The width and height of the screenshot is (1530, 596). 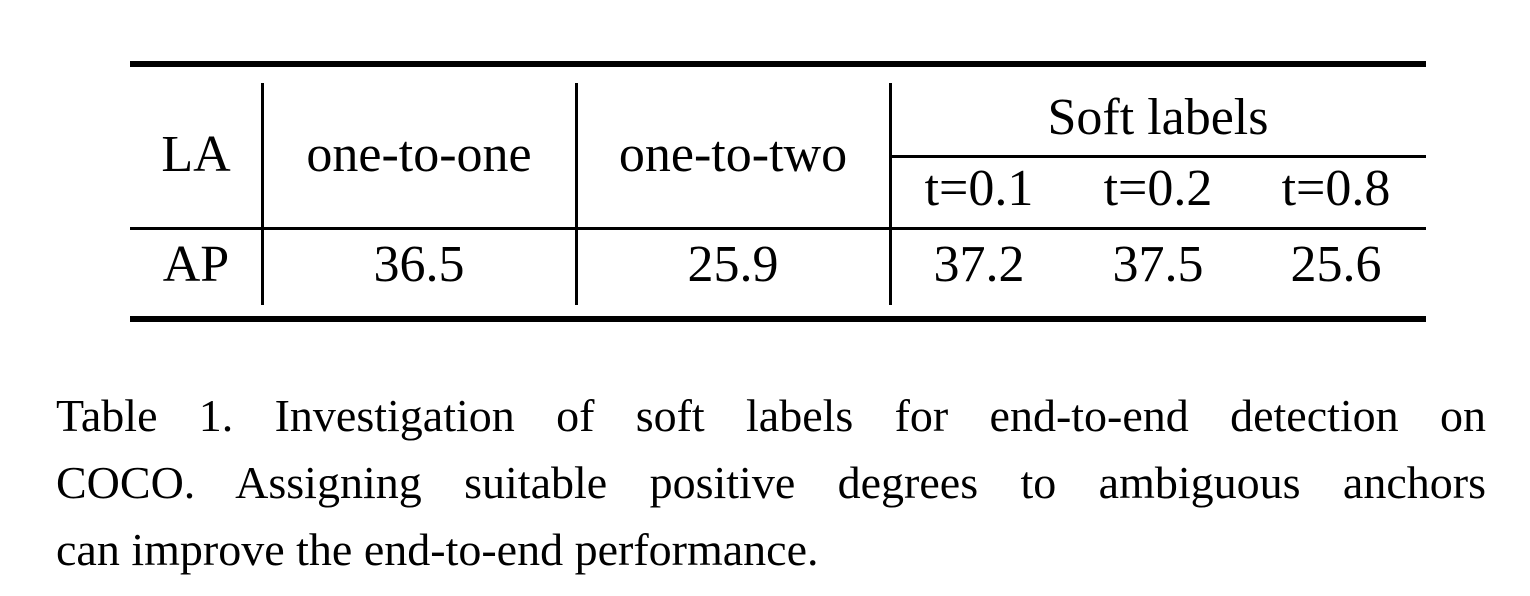 I want to click on header-row-label: LA, so click(x=196, y=154).